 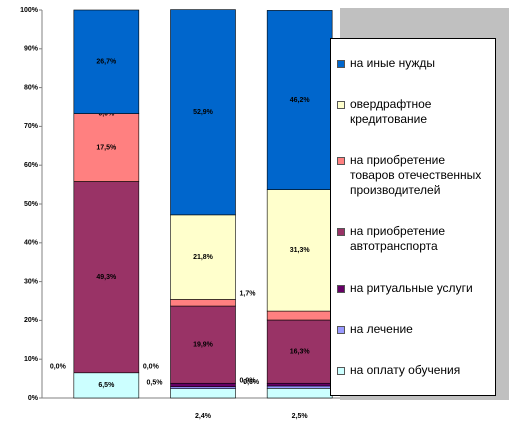 I want to click on data-label: 0,9%, so click(x=248, y=381).